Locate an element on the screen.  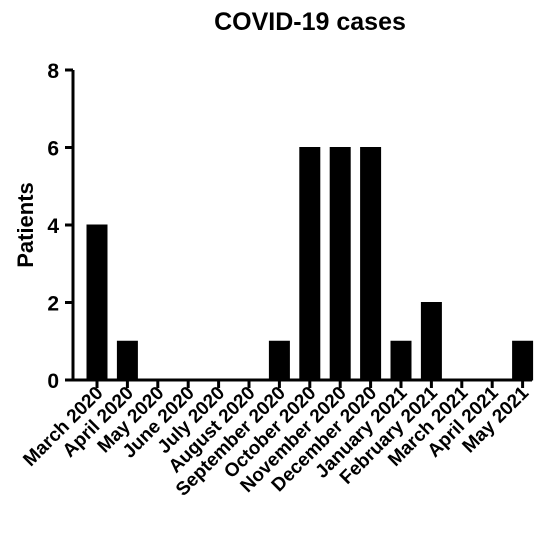
y-tick-label: 6 is located at coordinates (53, 149).